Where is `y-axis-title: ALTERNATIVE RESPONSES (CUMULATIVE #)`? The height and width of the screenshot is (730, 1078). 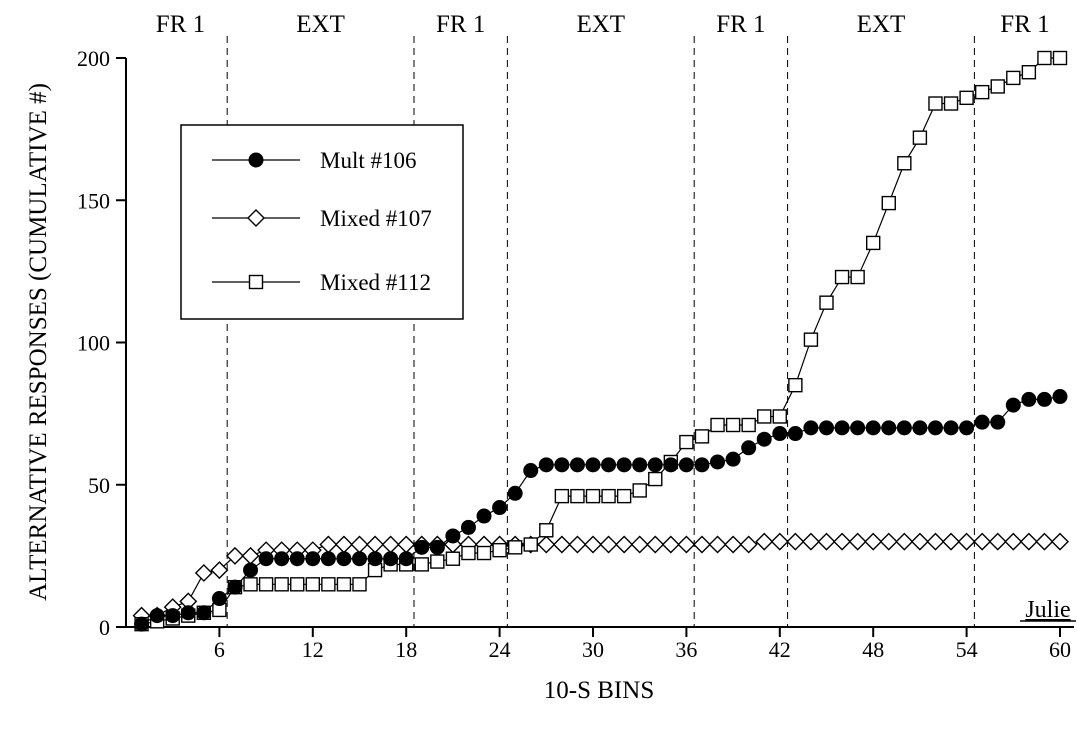
y-axis-title: ALTERNATIVE RESPONSES (CUMULATIVE #) is located at coordinates (38, 342).